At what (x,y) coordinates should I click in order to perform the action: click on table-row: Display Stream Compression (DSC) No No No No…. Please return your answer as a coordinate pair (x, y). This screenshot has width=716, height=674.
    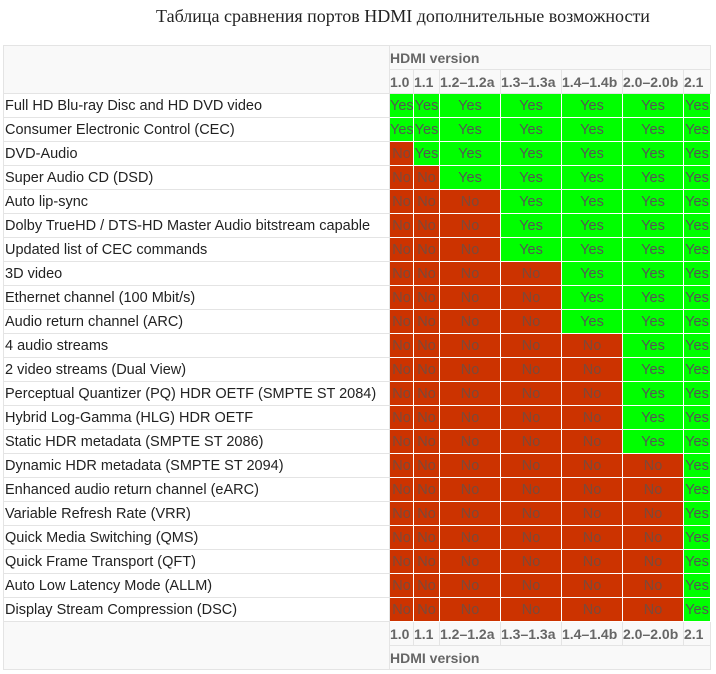
    Looking at the image, I should click on (357, 609).